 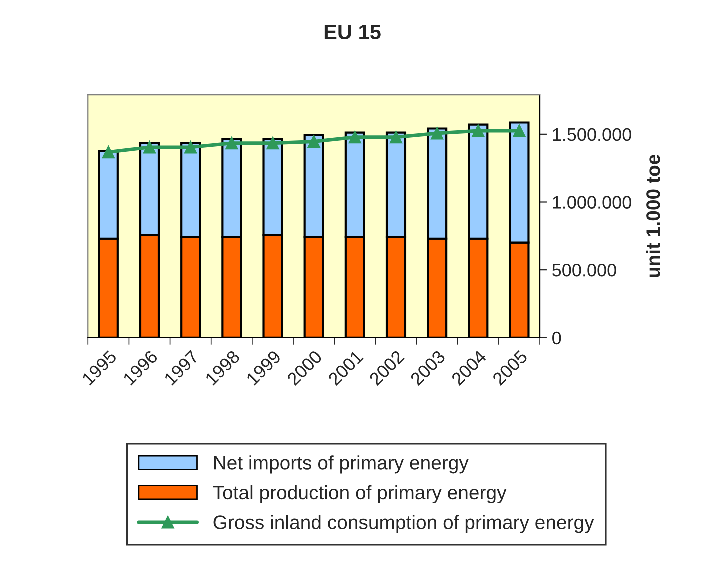 What do you see at coordinates (341, 465) in the screenshot?
I see `legend-label: Net imports of primary energy` at bounding box center [341, 465].